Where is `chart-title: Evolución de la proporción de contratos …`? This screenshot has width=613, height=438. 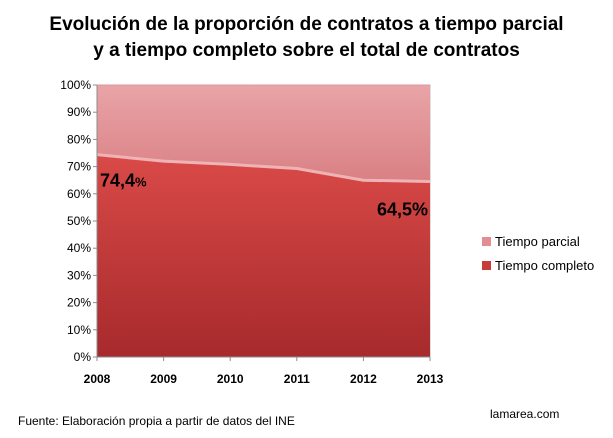 chart-title: Evolución de la proporción de contratos … is located at coordinates (306, 38).